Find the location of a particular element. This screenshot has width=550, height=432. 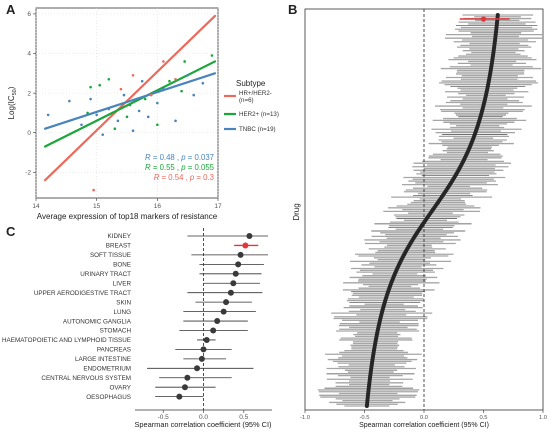

y-tick-label: 0 is located at coordinates (29, 133).